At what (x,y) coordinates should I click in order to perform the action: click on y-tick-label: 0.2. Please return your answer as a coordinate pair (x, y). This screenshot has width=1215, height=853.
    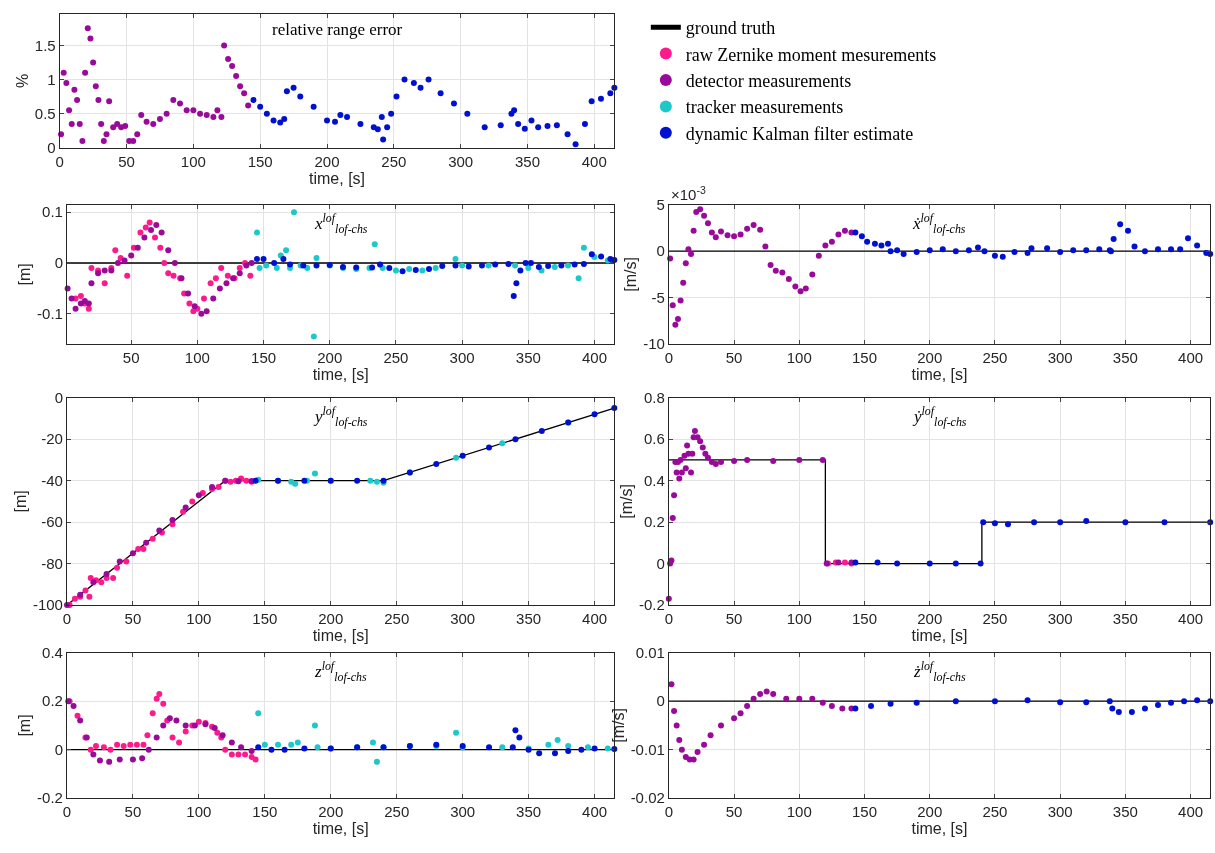
    Looking at the image, I should click on (654, 522).